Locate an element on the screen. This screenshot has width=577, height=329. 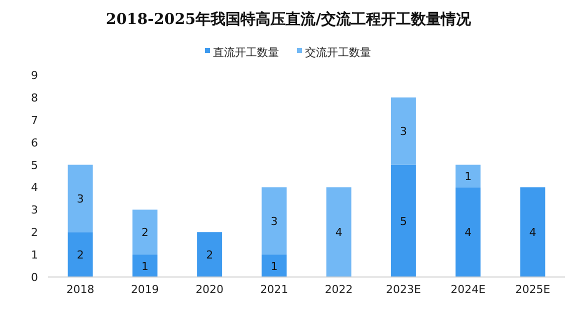
y-tick-label: 6 is located at coordinates (34, 143).